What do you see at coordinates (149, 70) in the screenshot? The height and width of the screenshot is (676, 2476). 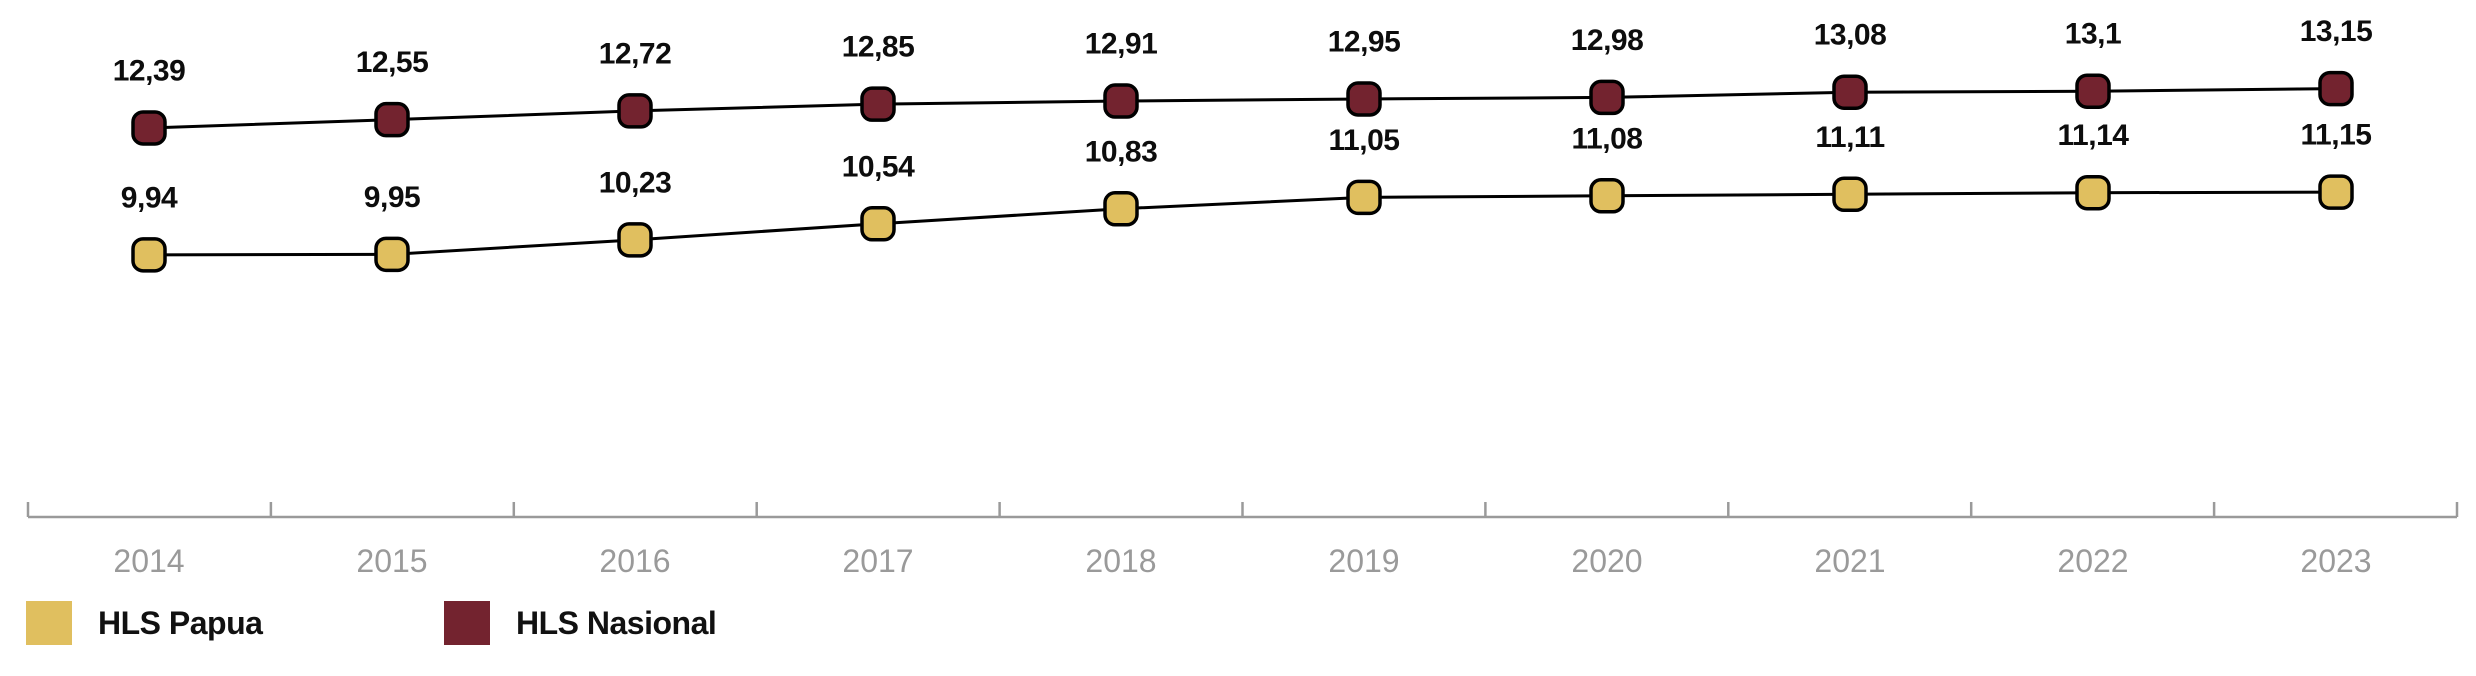 I see `data-point-label-hls-nasional-2014: 12,39` at bounding box center [149, 70].